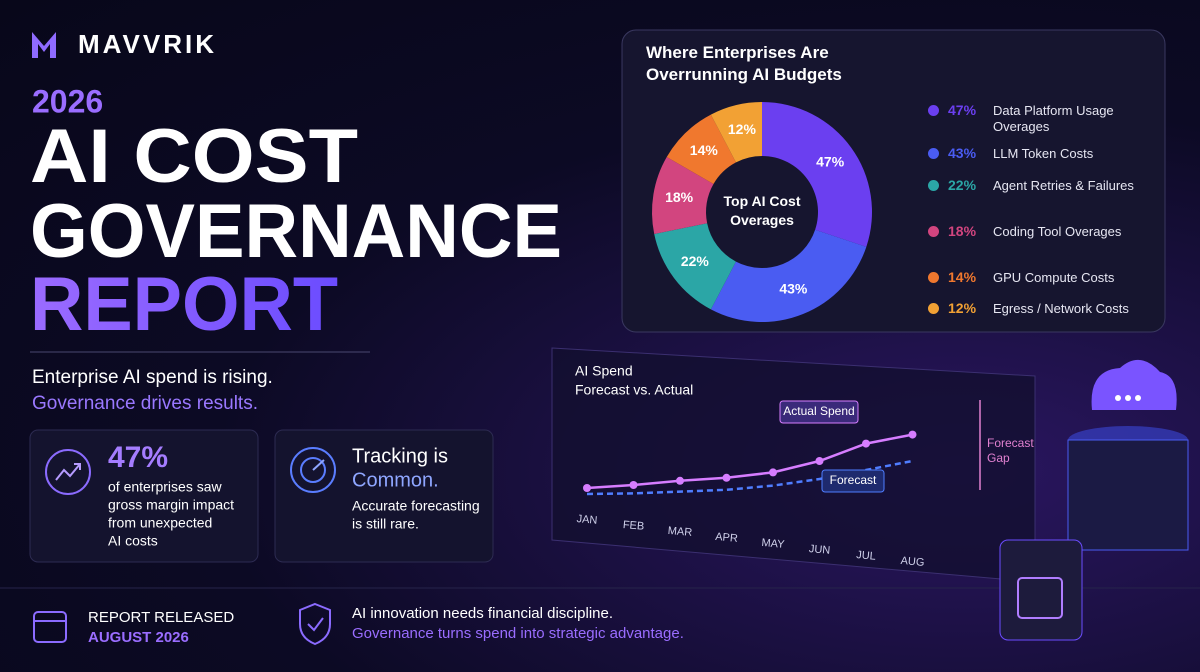  Describe the element at coordinates (962, 231) in the screenshot. I see `legend-value: 18%` at that location.